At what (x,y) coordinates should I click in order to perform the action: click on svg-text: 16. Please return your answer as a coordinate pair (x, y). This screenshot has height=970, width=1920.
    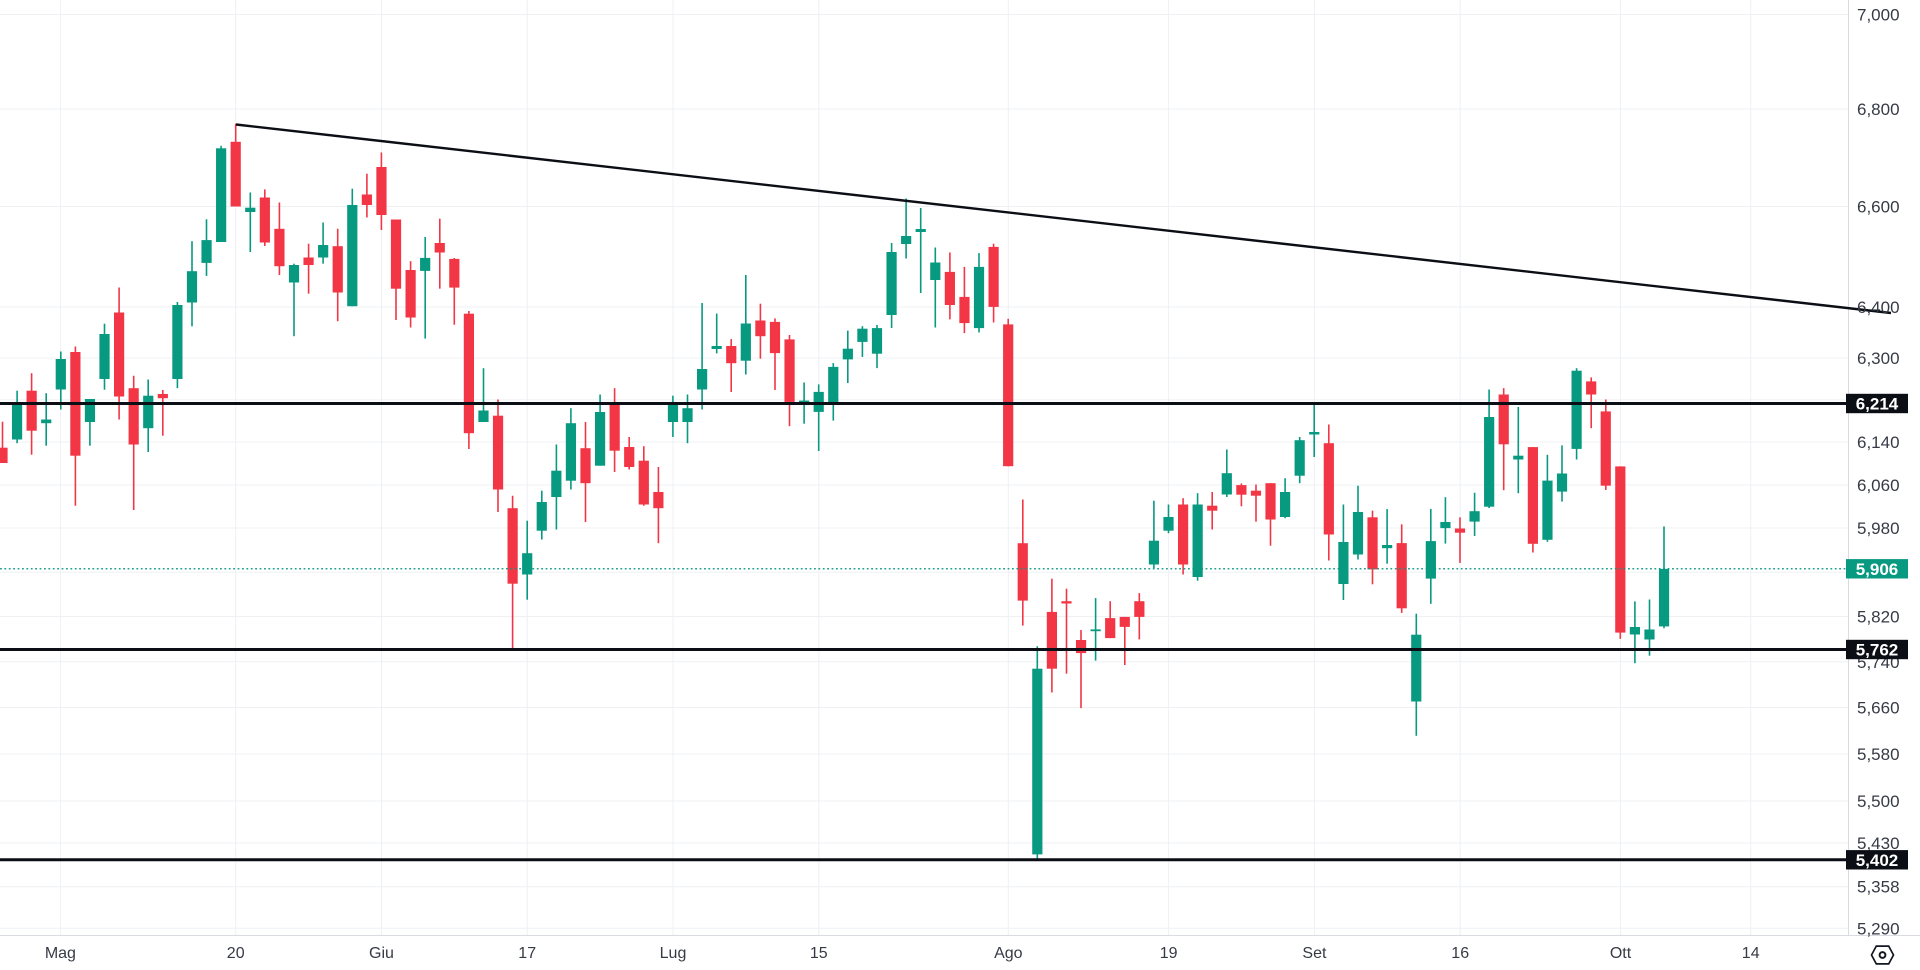
    Looking at the image, I should click on (1460, 953).